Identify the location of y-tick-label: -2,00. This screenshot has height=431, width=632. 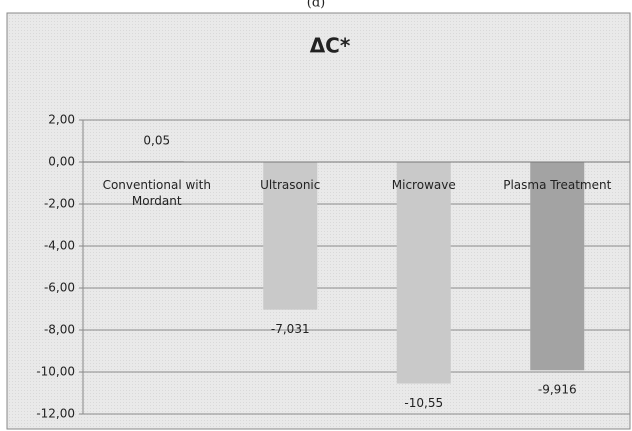
(59, 204).